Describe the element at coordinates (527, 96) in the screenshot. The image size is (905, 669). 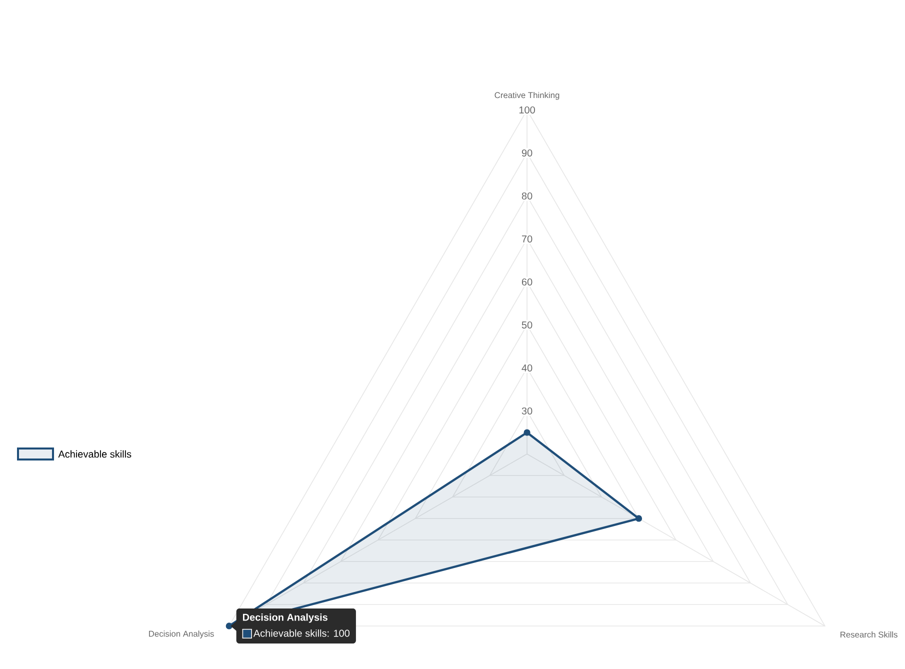
I see `spoke-label: Creative Thinking` at that location.